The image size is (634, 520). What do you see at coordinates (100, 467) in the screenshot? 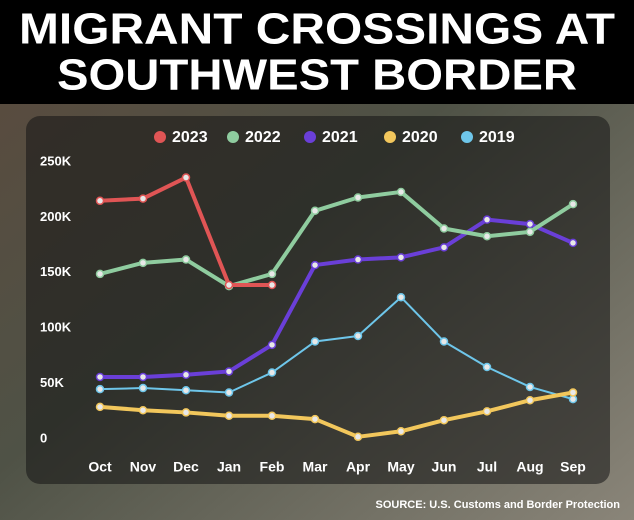
I see `x-tick-label: Oct` at bounding box center [100, 467].